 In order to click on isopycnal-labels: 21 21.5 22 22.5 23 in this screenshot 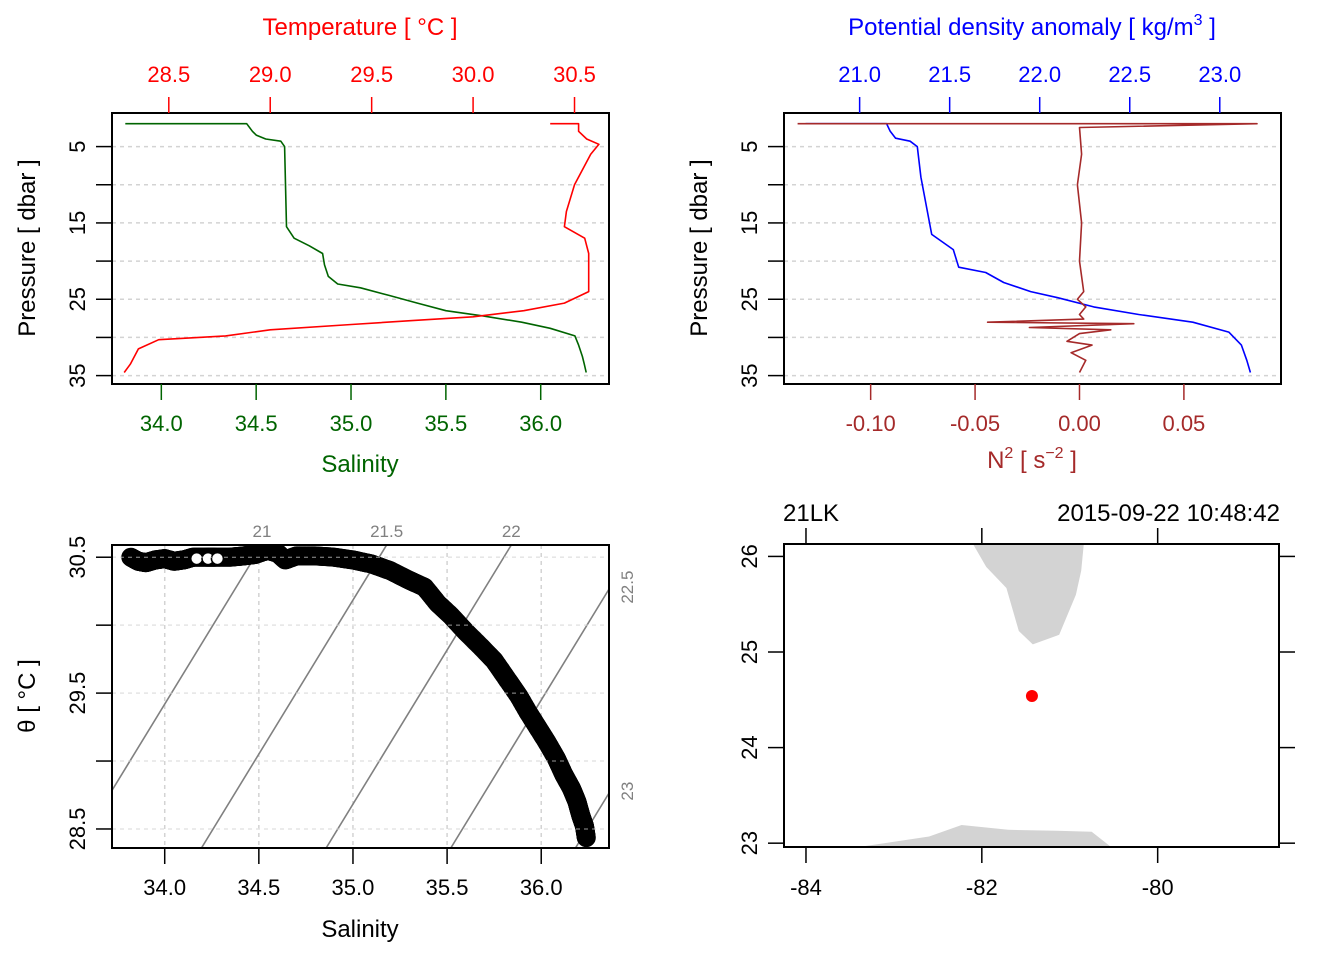, I will do `click(444, 661)`.